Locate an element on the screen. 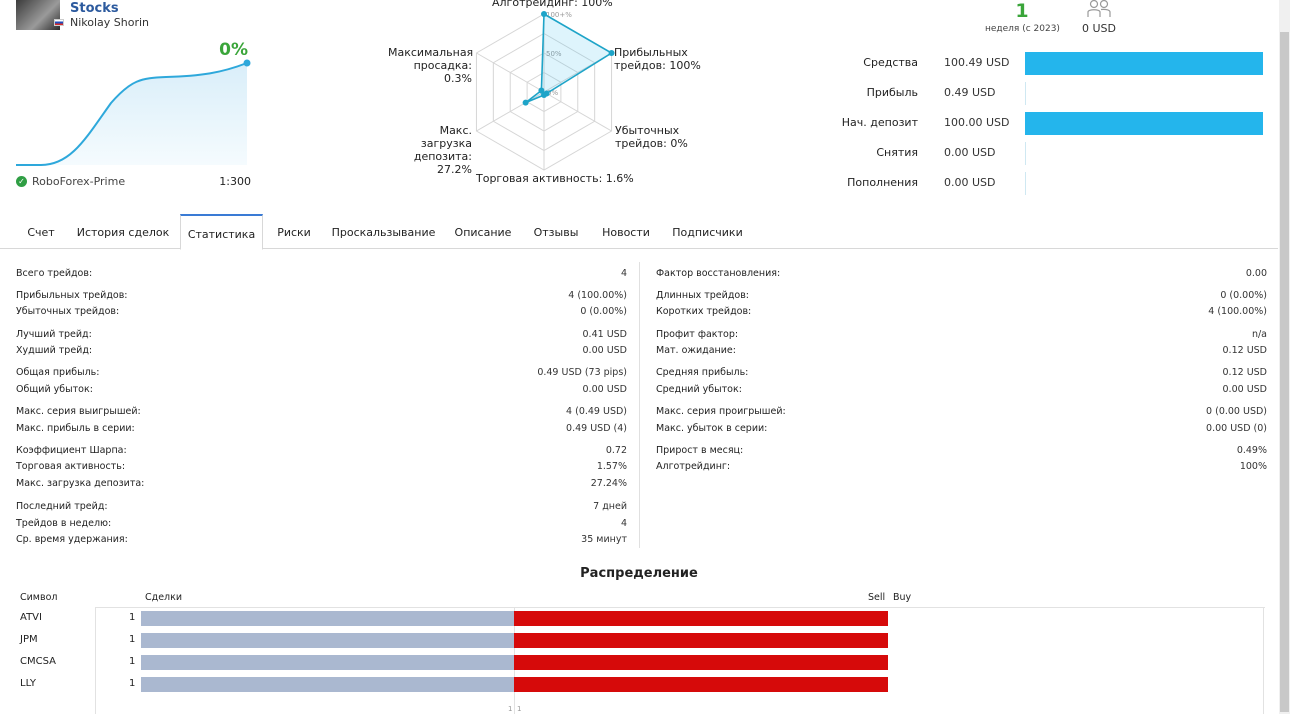 This screenshot has width=1290, height=714. stat-row: Торговая активность: 1.57% is located at coordinates (321, 468).